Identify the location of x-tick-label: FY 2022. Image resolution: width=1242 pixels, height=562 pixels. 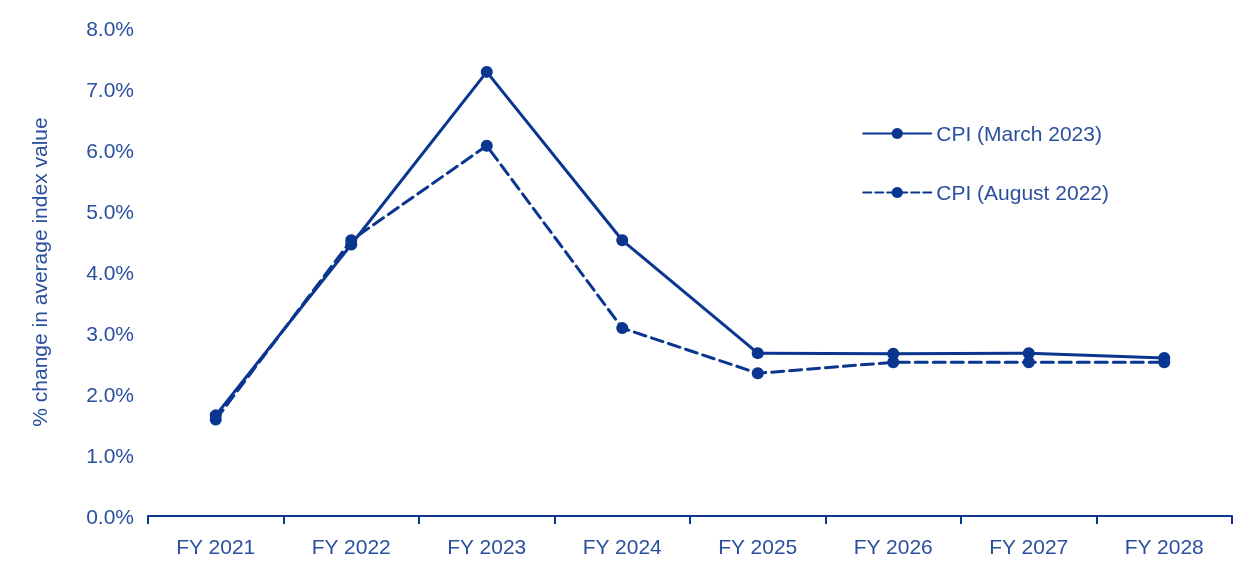
(351, 546).